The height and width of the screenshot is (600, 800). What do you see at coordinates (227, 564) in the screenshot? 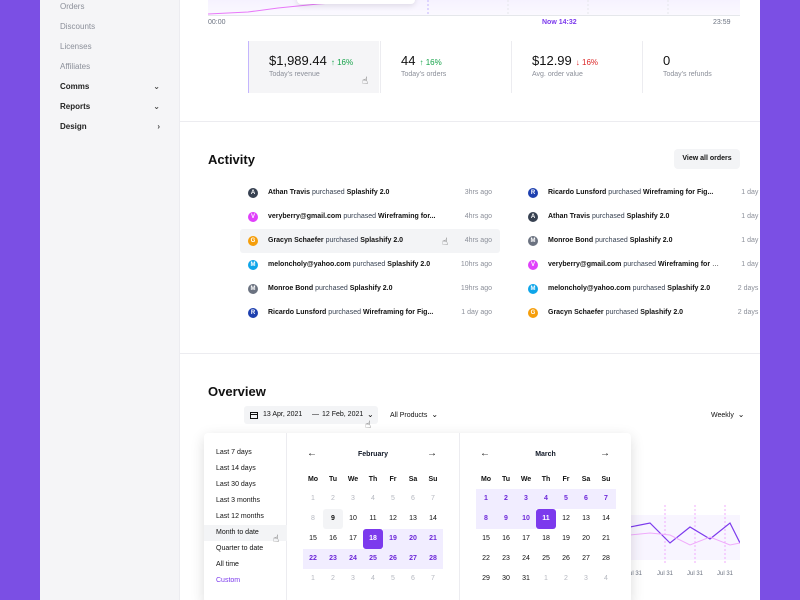
I see `preset-option: All time` at bounding box center [227, 564].